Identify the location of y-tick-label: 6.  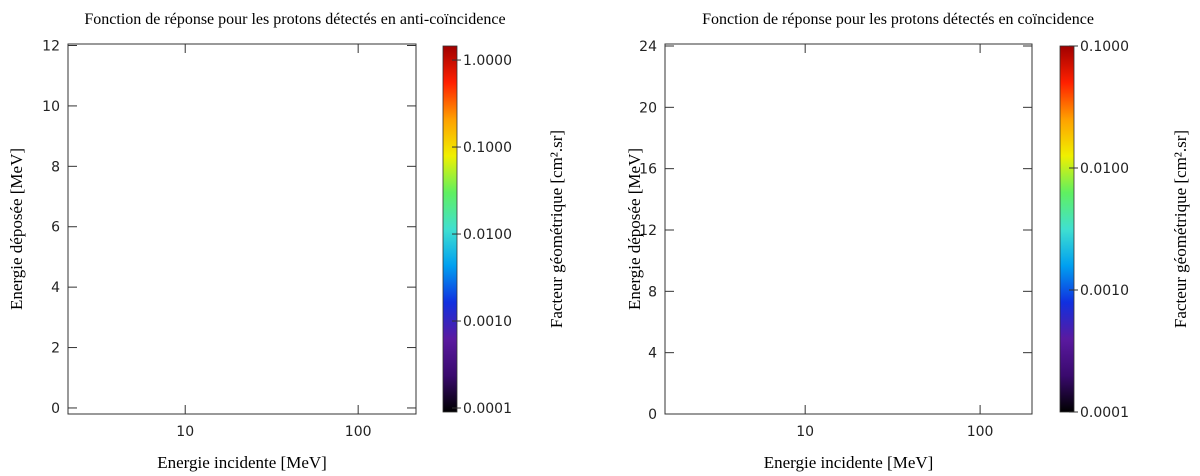
(55, 228).